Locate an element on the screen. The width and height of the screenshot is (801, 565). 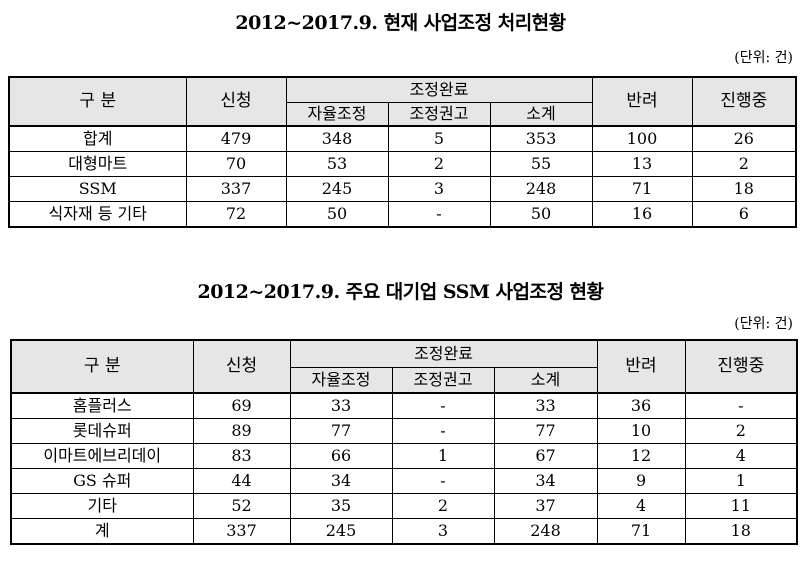
cell: 36 is located at coordinates (641, 405).